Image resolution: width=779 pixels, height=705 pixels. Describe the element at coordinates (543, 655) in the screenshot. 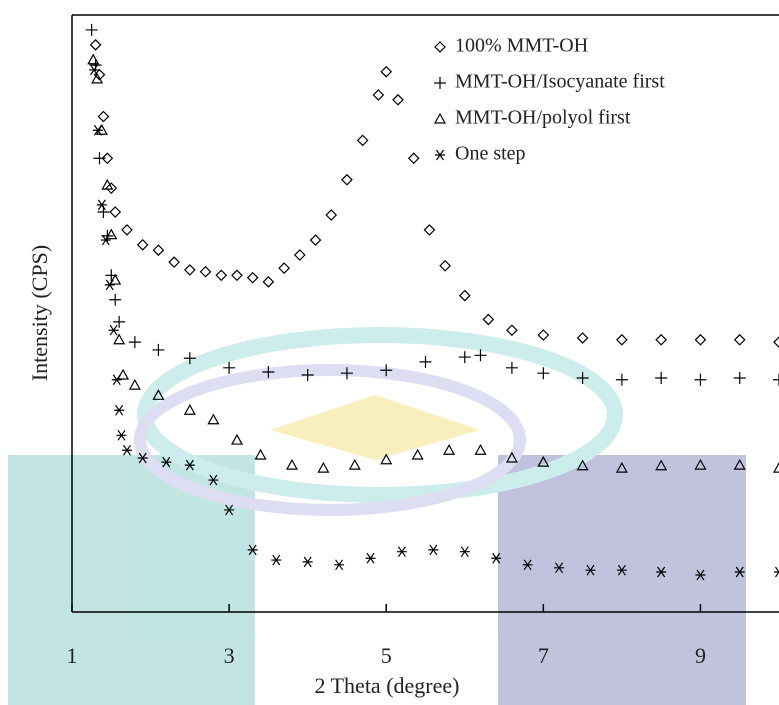

I see `x-tick-label: 7` at that location.